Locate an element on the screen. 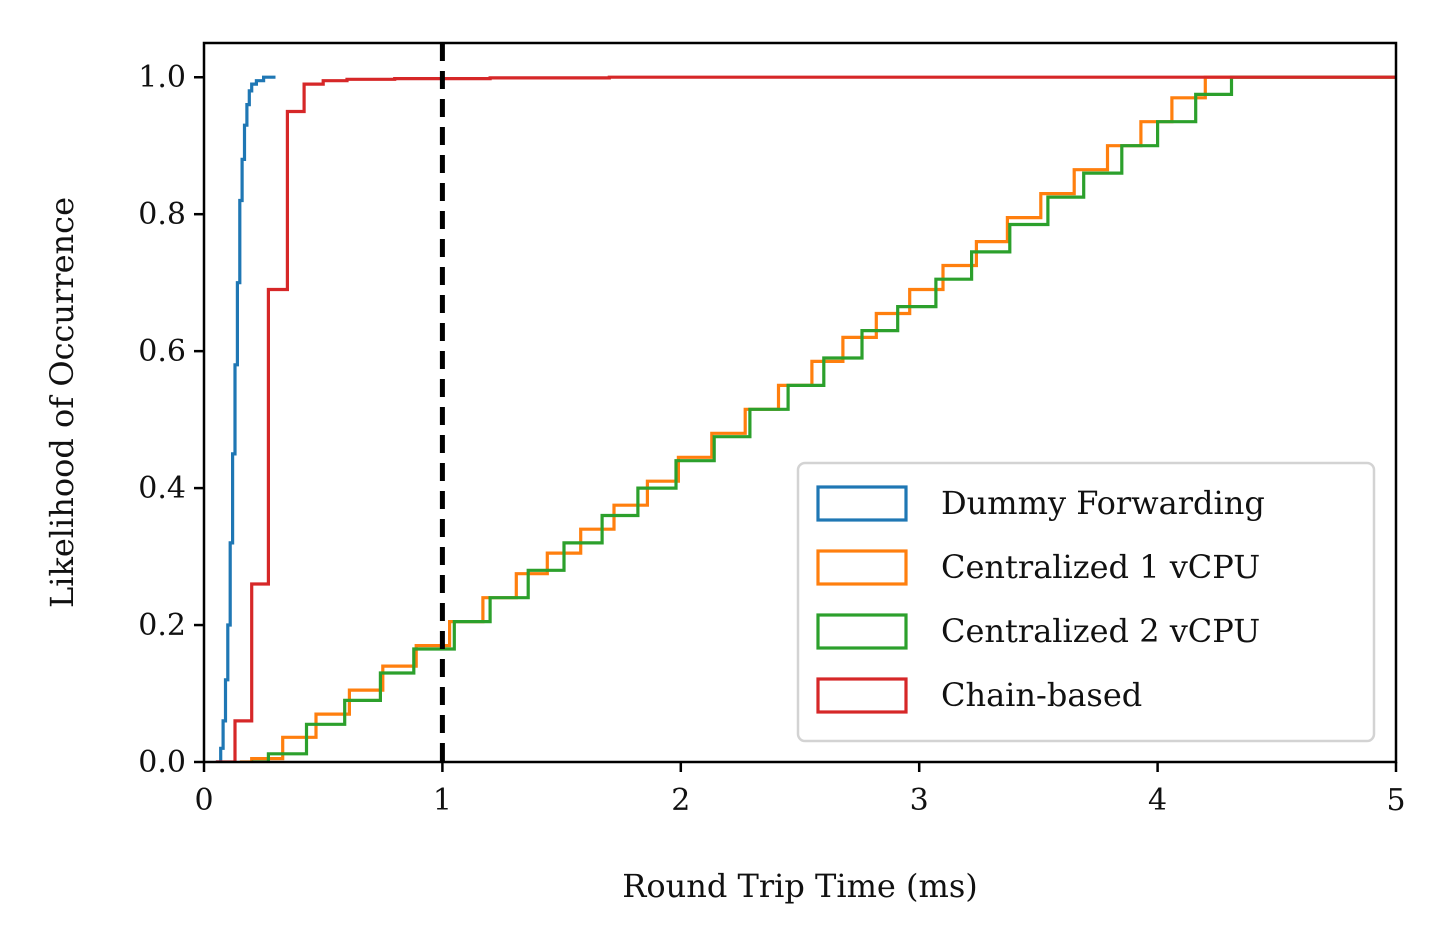 The width and height of the screenshot is (1448, 951). y-tick-label: 0.2 is located at coordinates (162, 625).